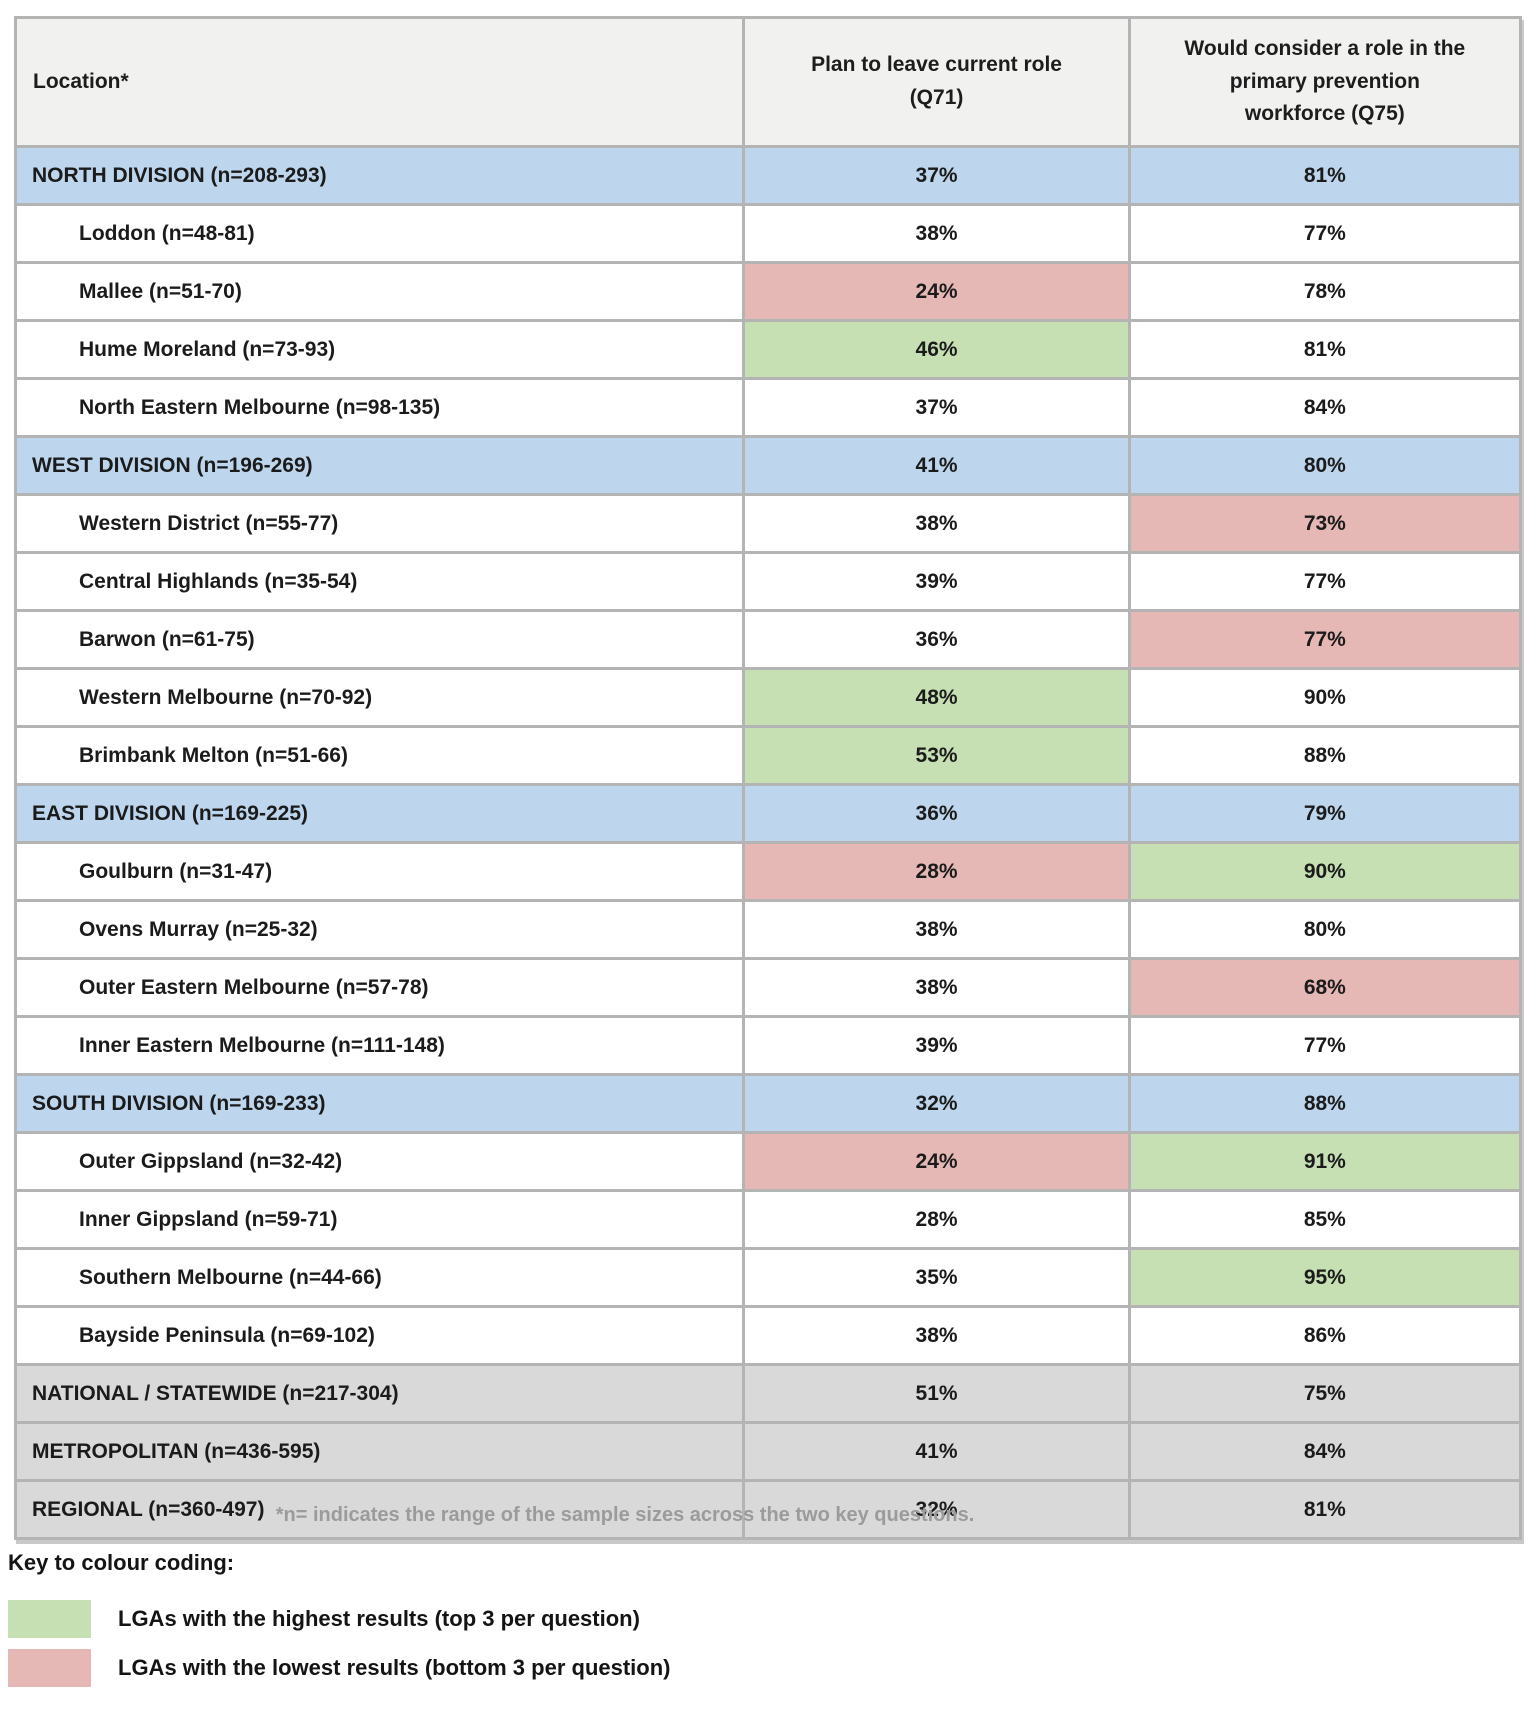 This screenshot has width=1536, height=1711. I want to click on location-cell: Loddon (n=48-81), so click(379, 233).